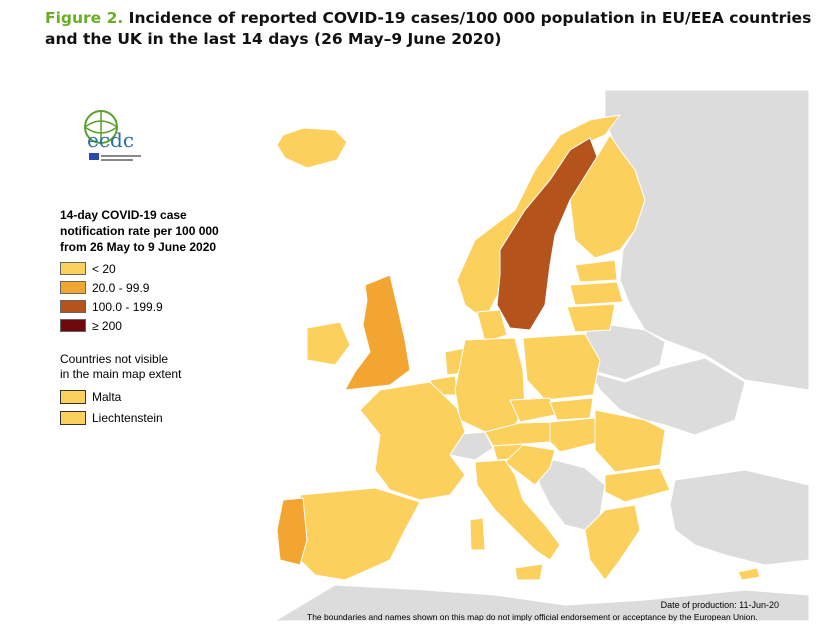 This screenshot has height=637, width=827. What do you see at coordinates (84, 18) in the screenshot?
I see `figure-label: Figure 2.` at bounding box center [84, 18].